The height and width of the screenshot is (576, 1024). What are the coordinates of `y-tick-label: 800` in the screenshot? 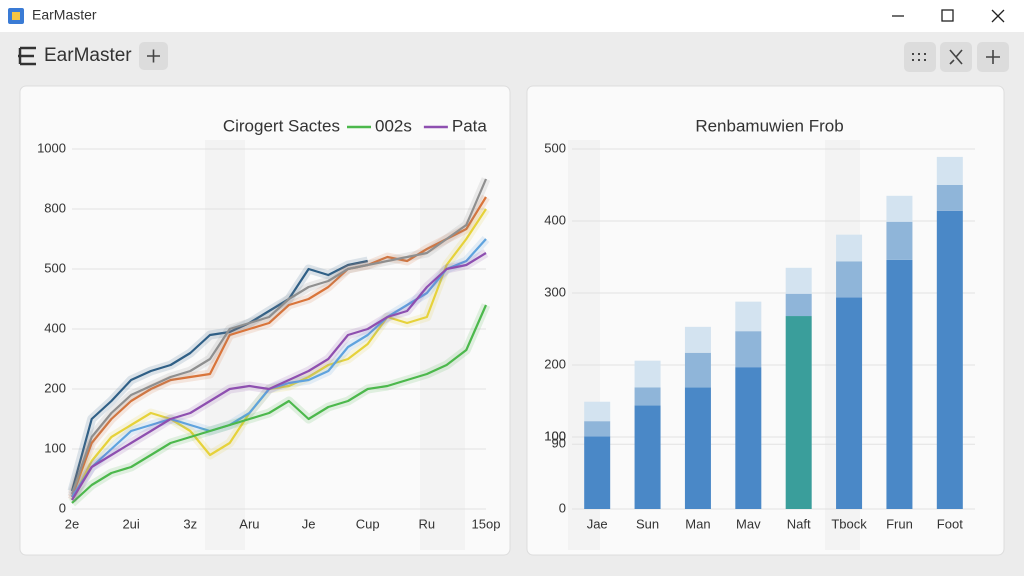 It's located at (55, 207).